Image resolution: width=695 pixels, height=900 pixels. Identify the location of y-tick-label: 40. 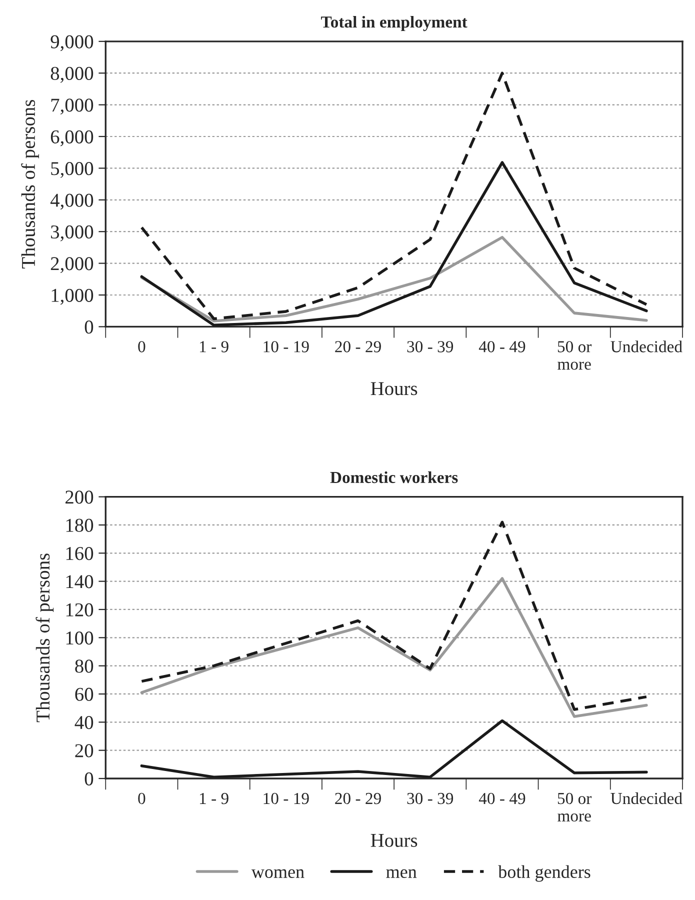
(84, 723).